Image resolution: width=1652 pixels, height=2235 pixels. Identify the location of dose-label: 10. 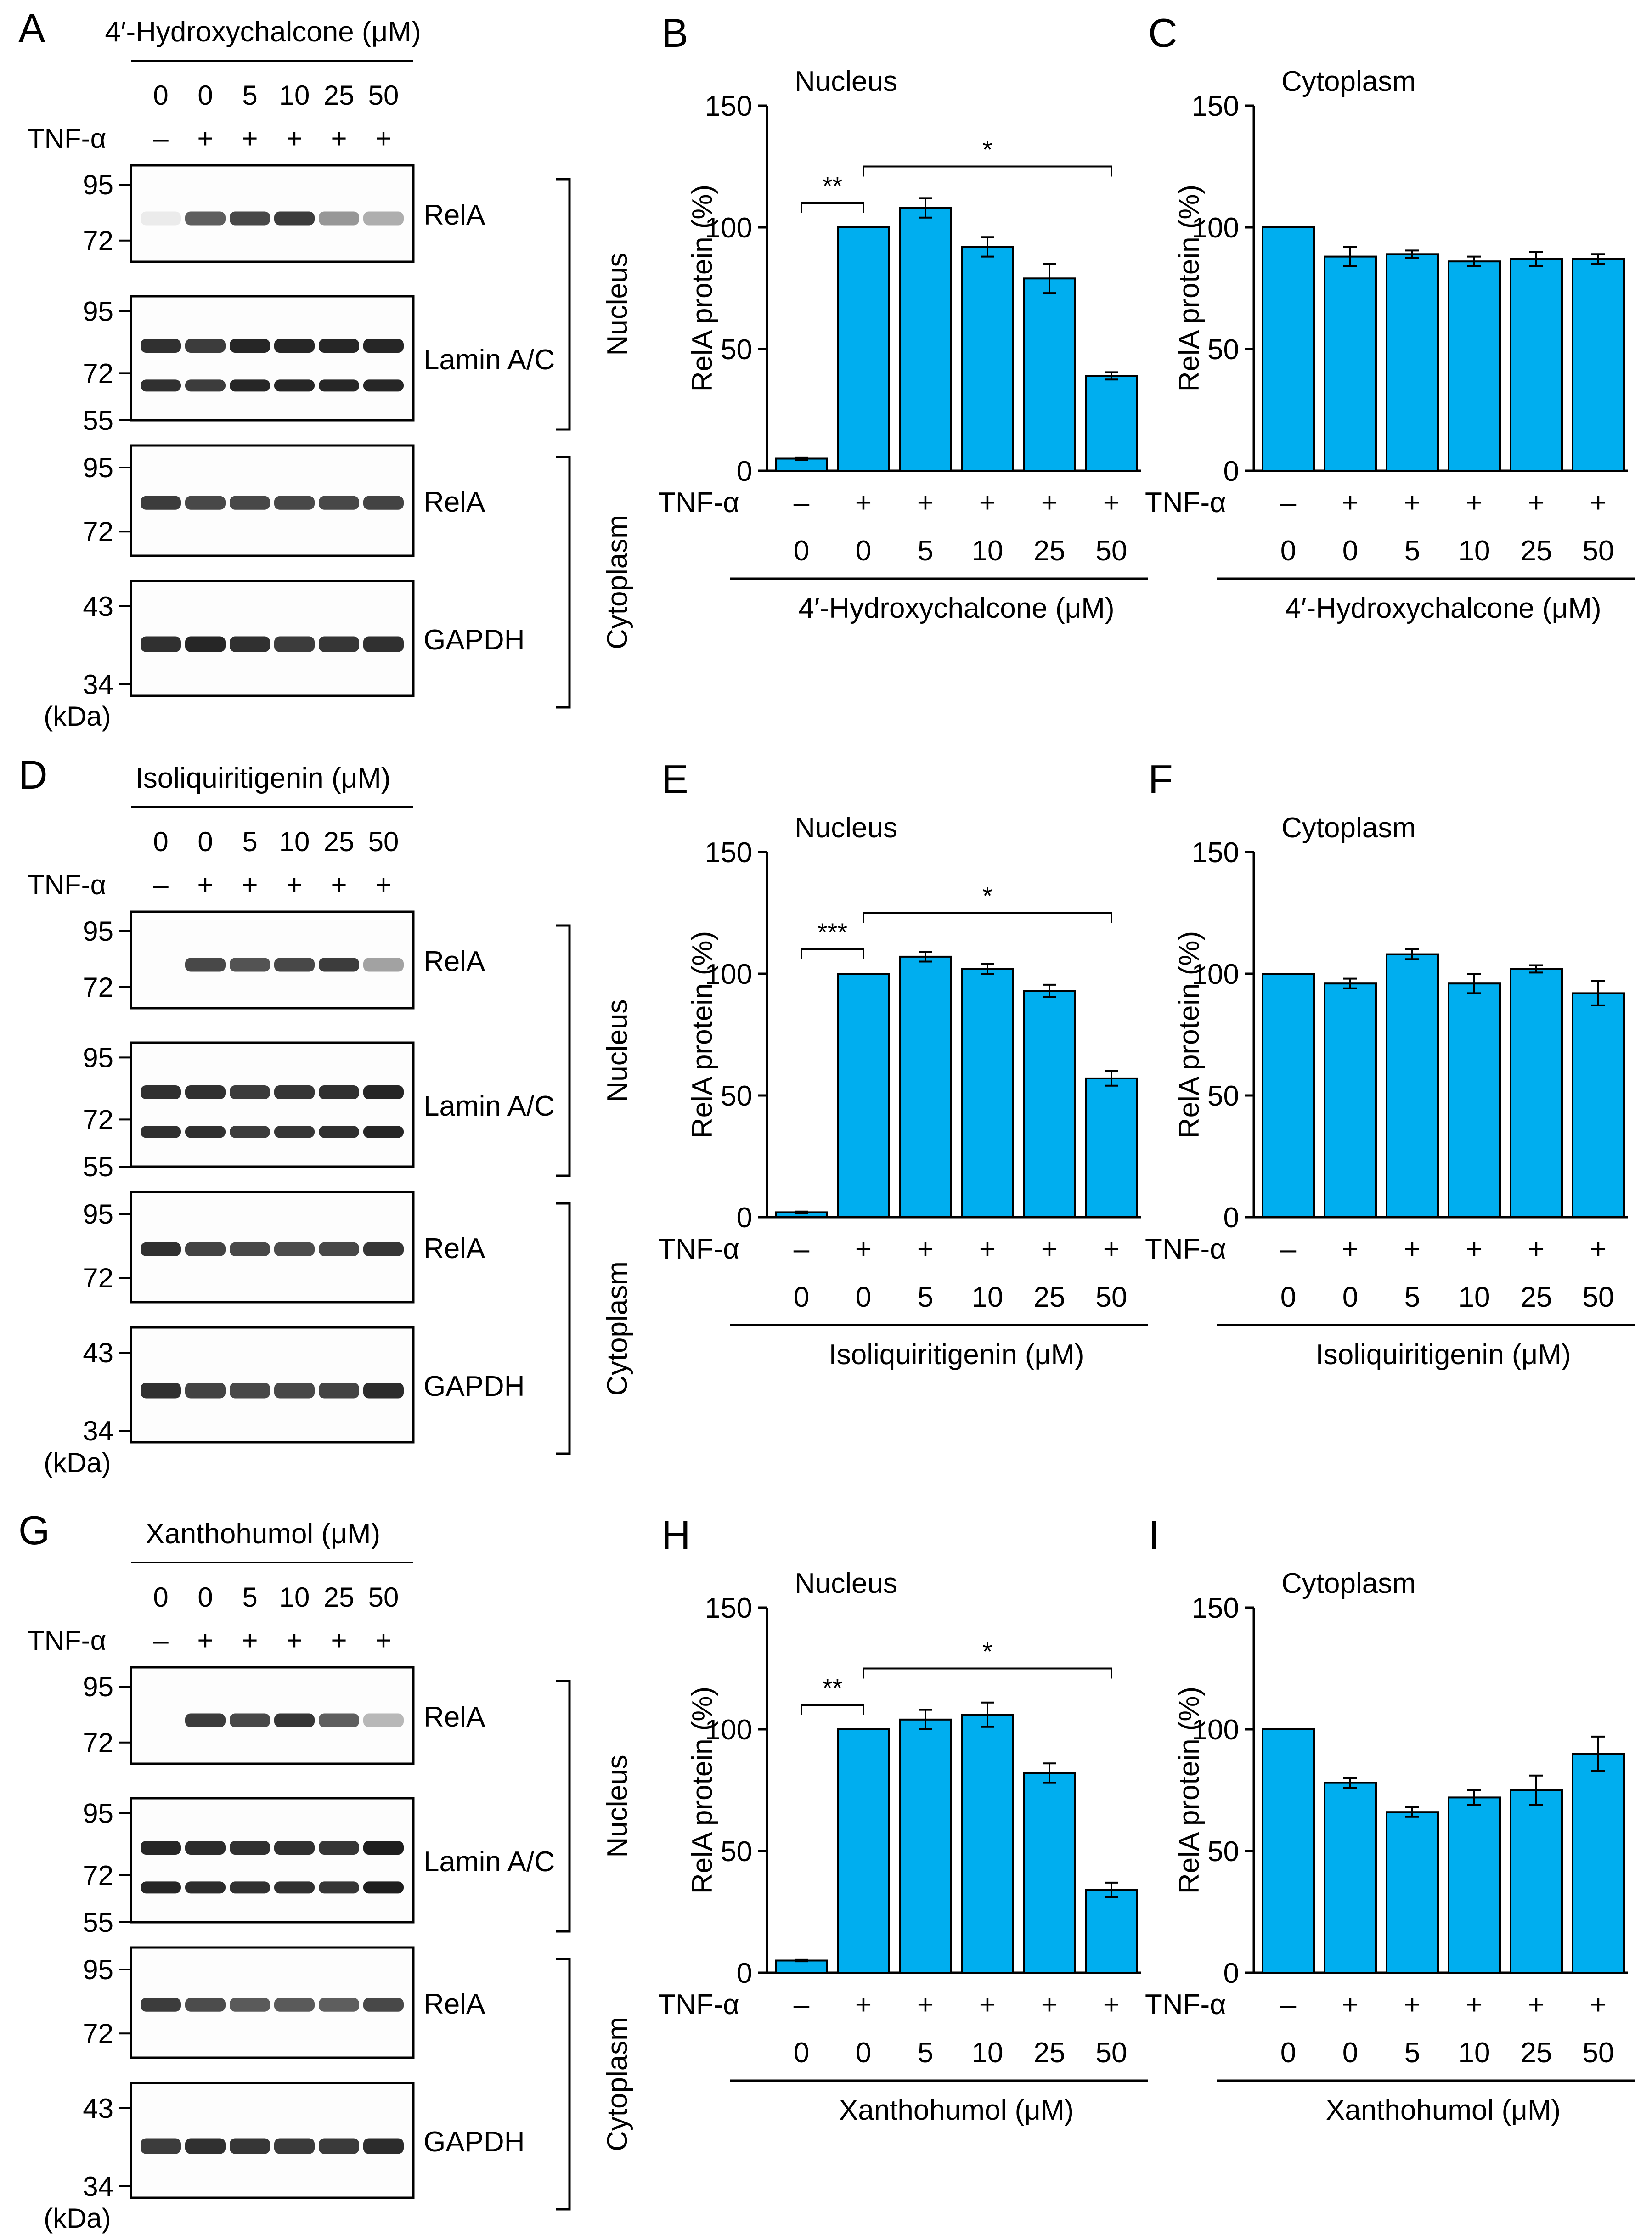
(295, 841).